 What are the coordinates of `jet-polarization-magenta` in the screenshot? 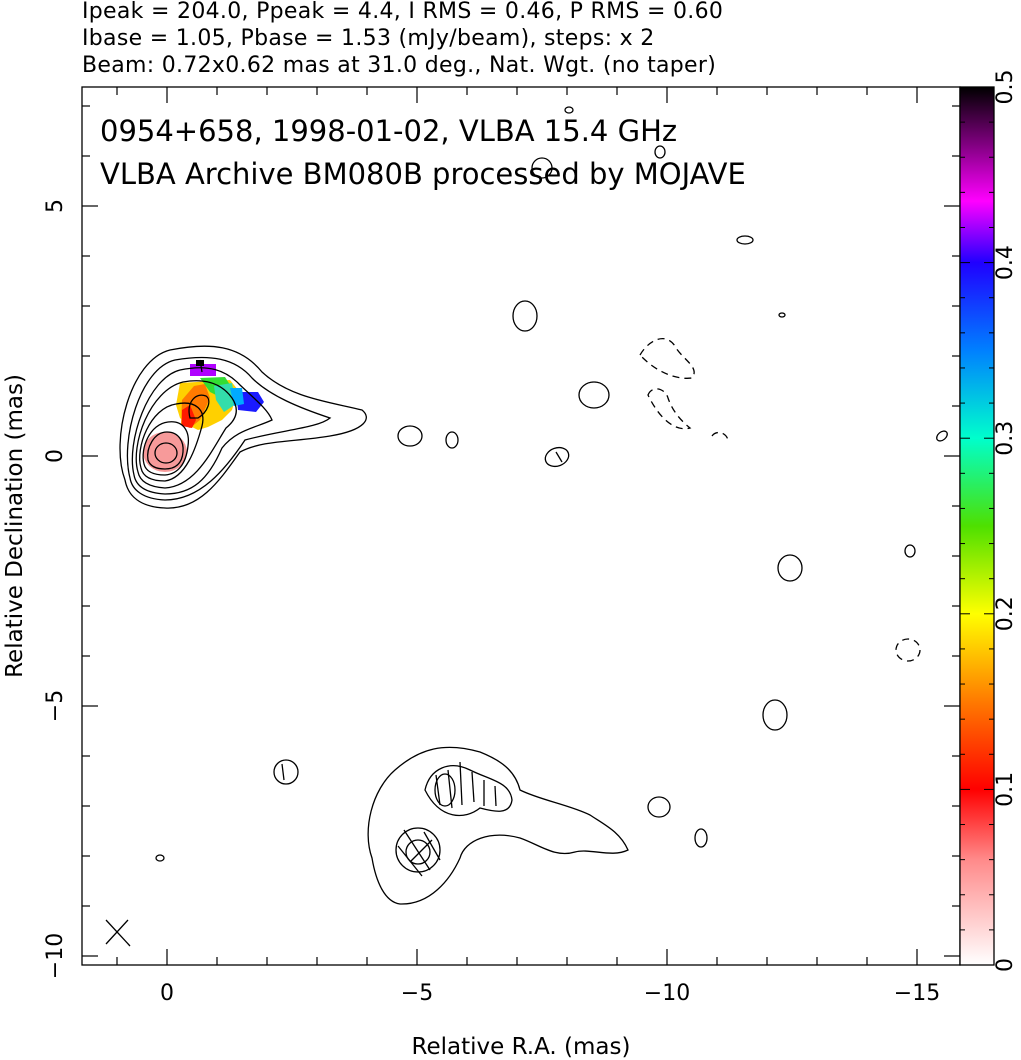 It's located at (203, 370).